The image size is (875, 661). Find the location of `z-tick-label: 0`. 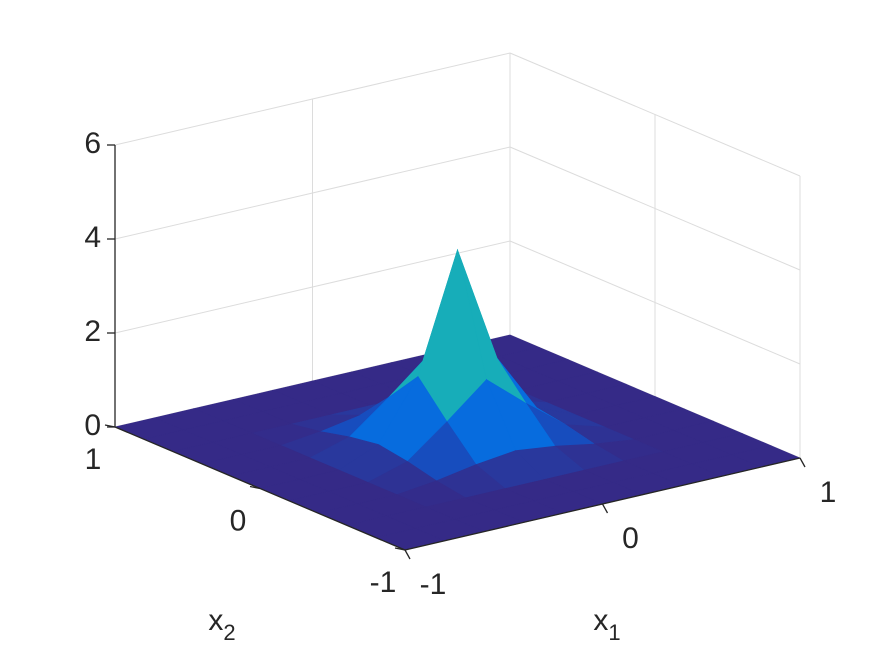

z-tick-label: 0 is located at coordinates (92, 425).